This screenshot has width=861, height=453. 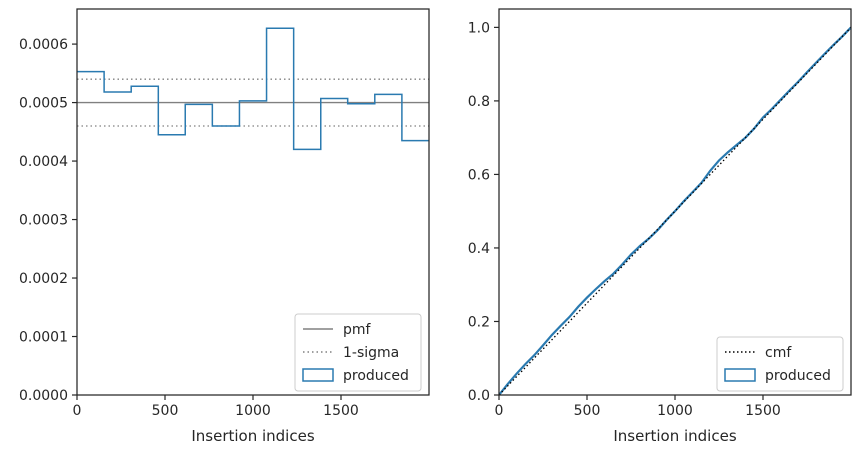 I want to click on legend-label-cmf: cmf, so click(x=778, y=353).